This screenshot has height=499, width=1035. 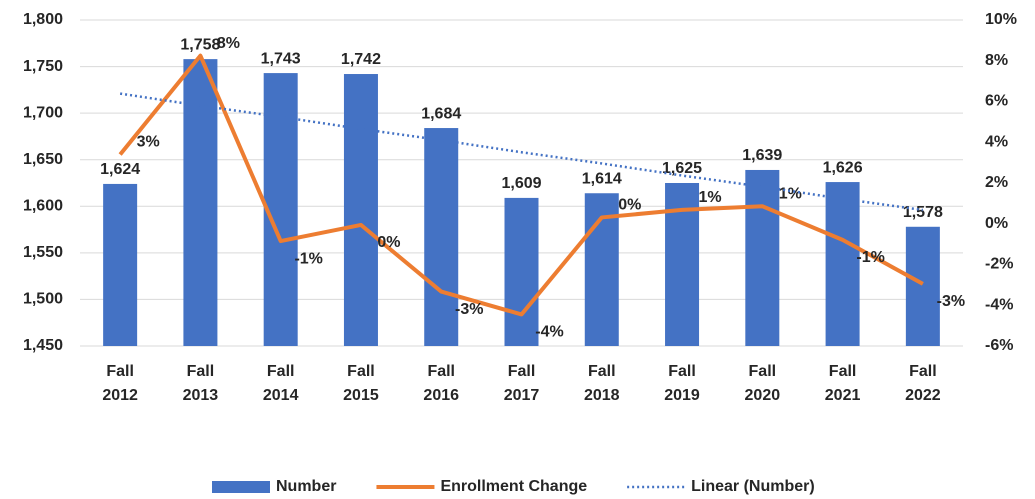 What do you see at coordinates (999, 345) in the screenshot?
I see `y2-tick-label: -6%` at bounding box center [999, 345].